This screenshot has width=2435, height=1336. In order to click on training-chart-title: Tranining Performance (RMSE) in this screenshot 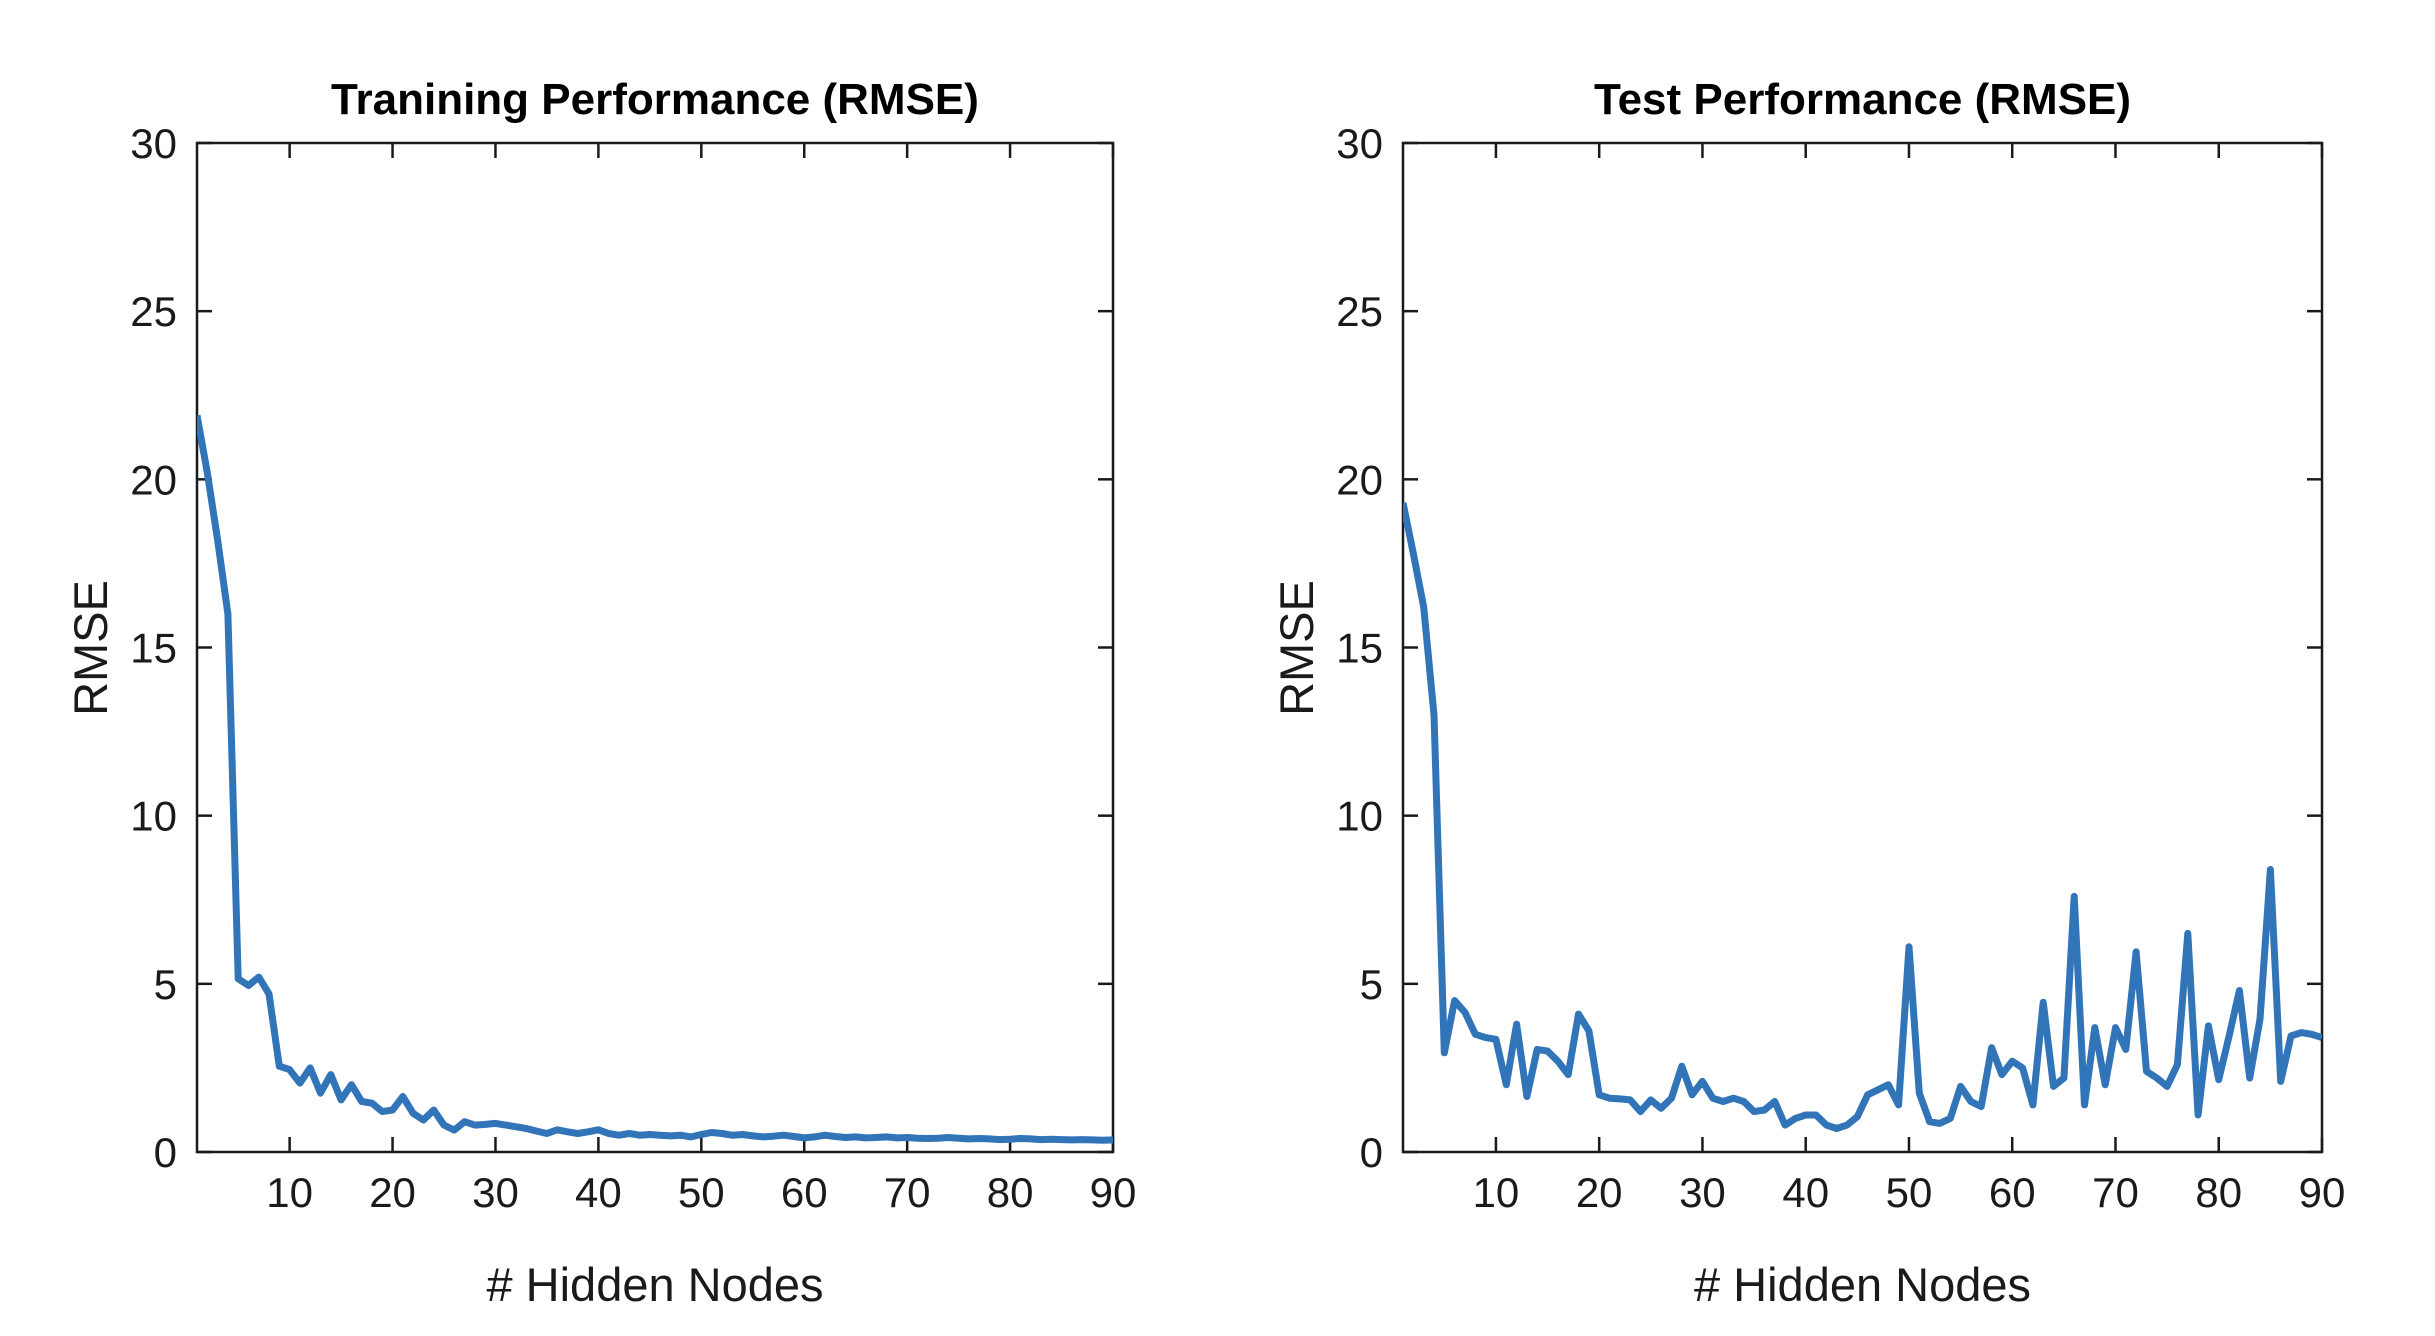, I will do `click(655, 99)`.